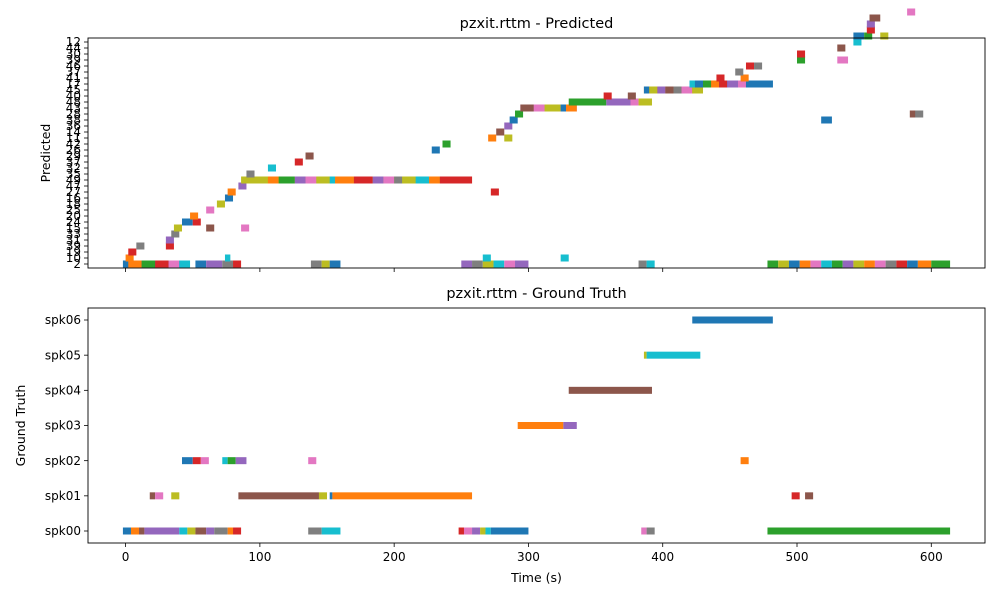 The height and width of the screenshot is (600, 1000). I want to click on ground-truth-y-ticks: spk00 spk01 spk02 spk03 spk04 spk05 spk06, so click(66, 425).